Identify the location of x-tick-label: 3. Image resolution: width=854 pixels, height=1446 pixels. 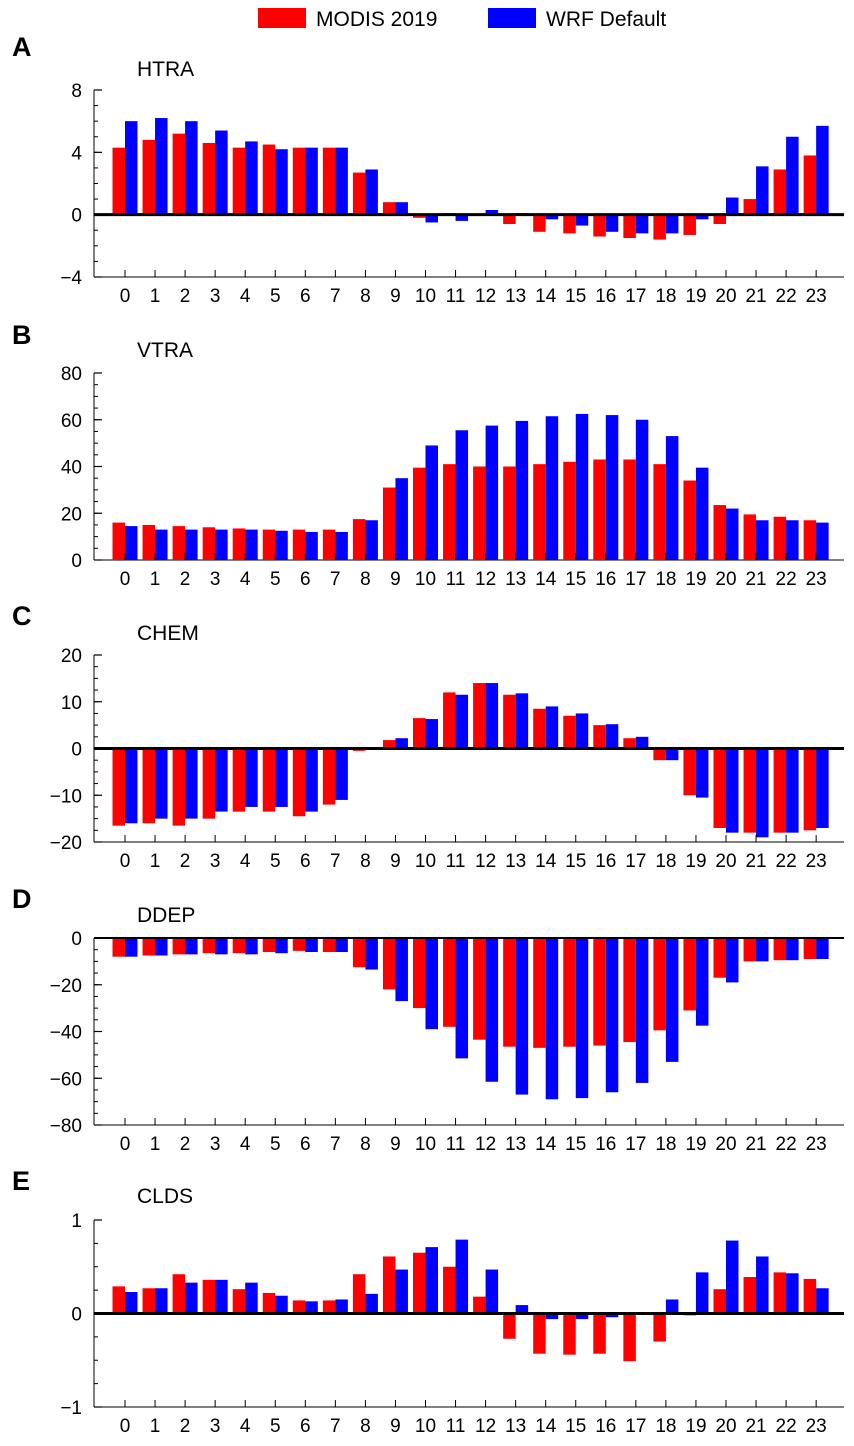
(215, 296).